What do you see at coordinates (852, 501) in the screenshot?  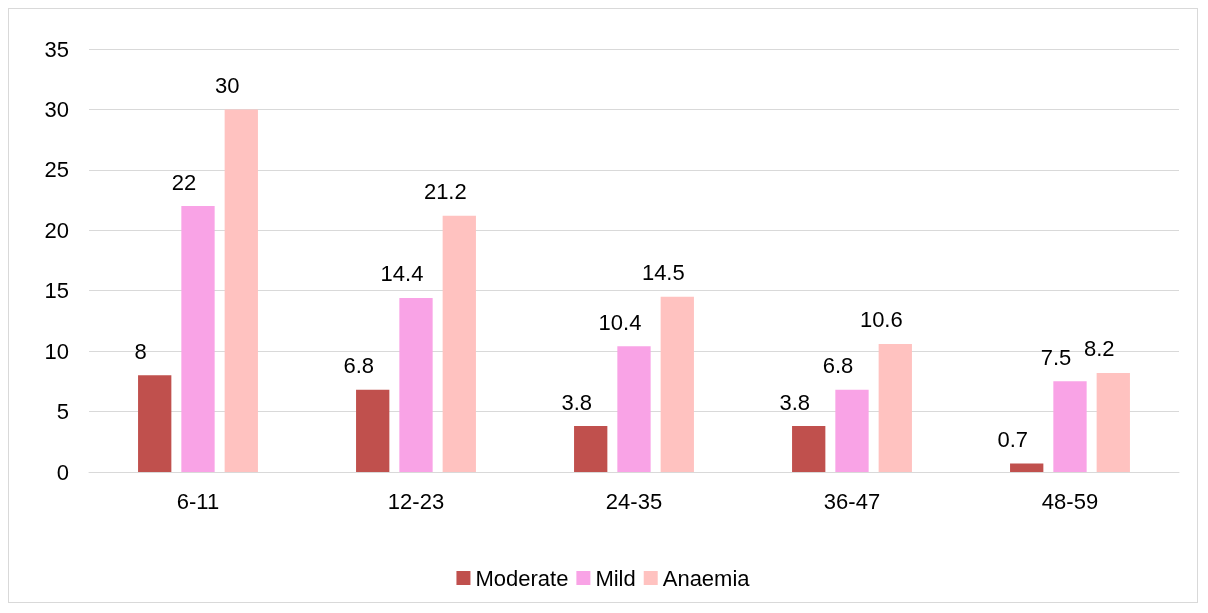 I see `x-tick-label: 36-47` at bounding box center [852, 501].